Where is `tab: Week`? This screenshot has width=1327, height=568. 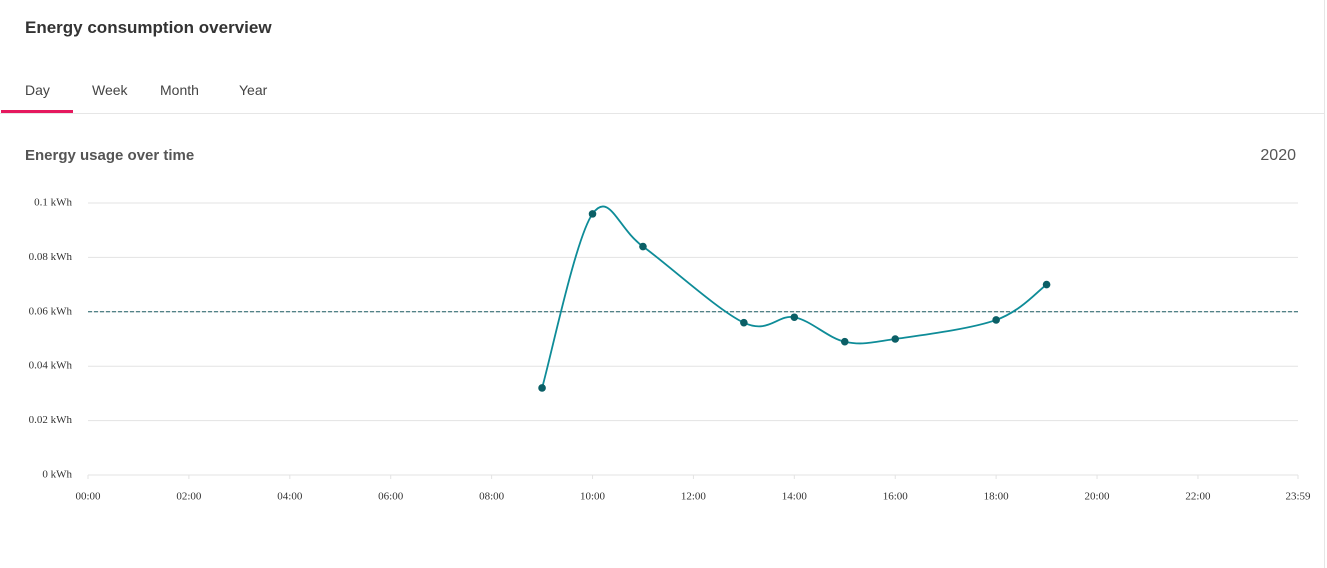
tab: Week is located at coordinates (110, 90).